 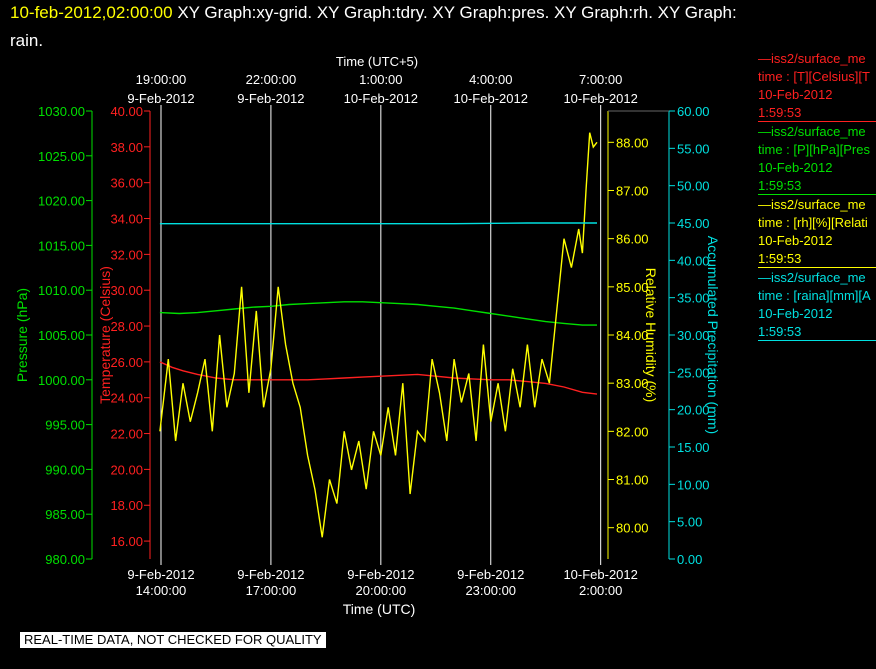 I want to click on pressure-tick-label: 995.00, so click(x=65, y=425).